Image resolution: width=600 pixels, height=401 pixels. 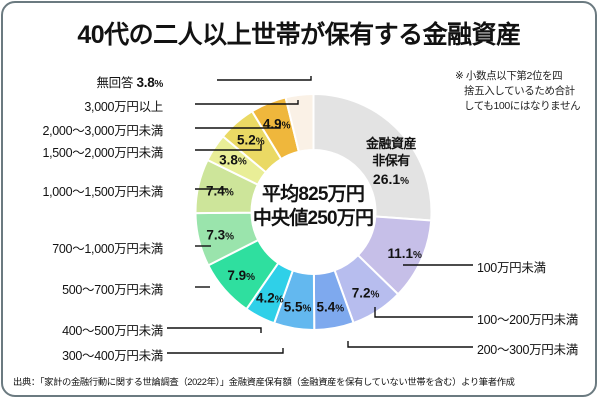 I want to click on gray-label-line2: 非保有, so click(x=391, y=160).